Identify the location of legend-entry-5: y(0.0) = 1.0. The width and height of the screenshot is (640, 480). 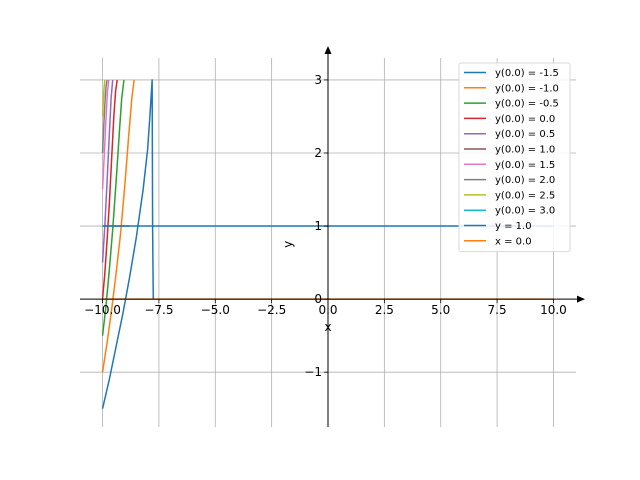
(525, 150).